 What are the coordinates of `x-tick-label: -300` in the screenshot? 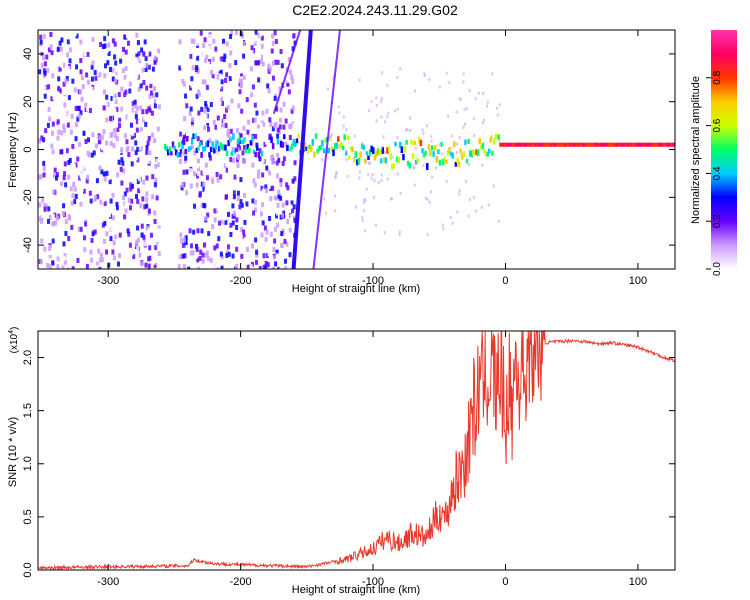 It's located at (108, 582).